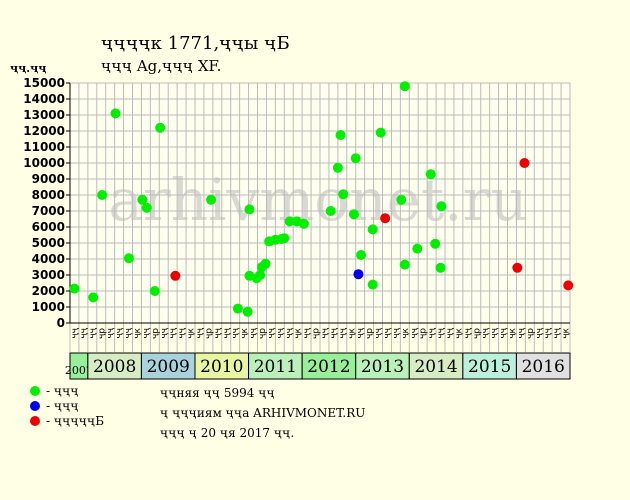 This screenshot has width=630, height=500. Describe the element at coordinates (44, 83) in the screenshot. I see `y-tick-label: 15000` at that location.